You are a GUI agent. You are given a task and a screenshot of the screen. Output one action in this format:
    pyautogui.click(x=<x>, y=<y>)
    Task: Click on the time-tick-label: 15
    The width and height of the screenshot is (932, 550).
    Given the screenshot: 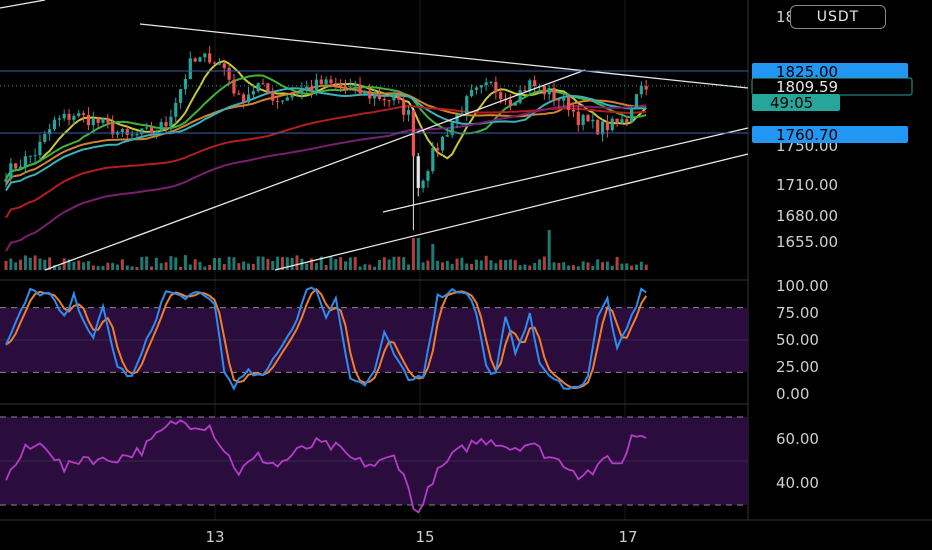 What is the action you would take?
    pyautogui.click(x=424, y=537)
    